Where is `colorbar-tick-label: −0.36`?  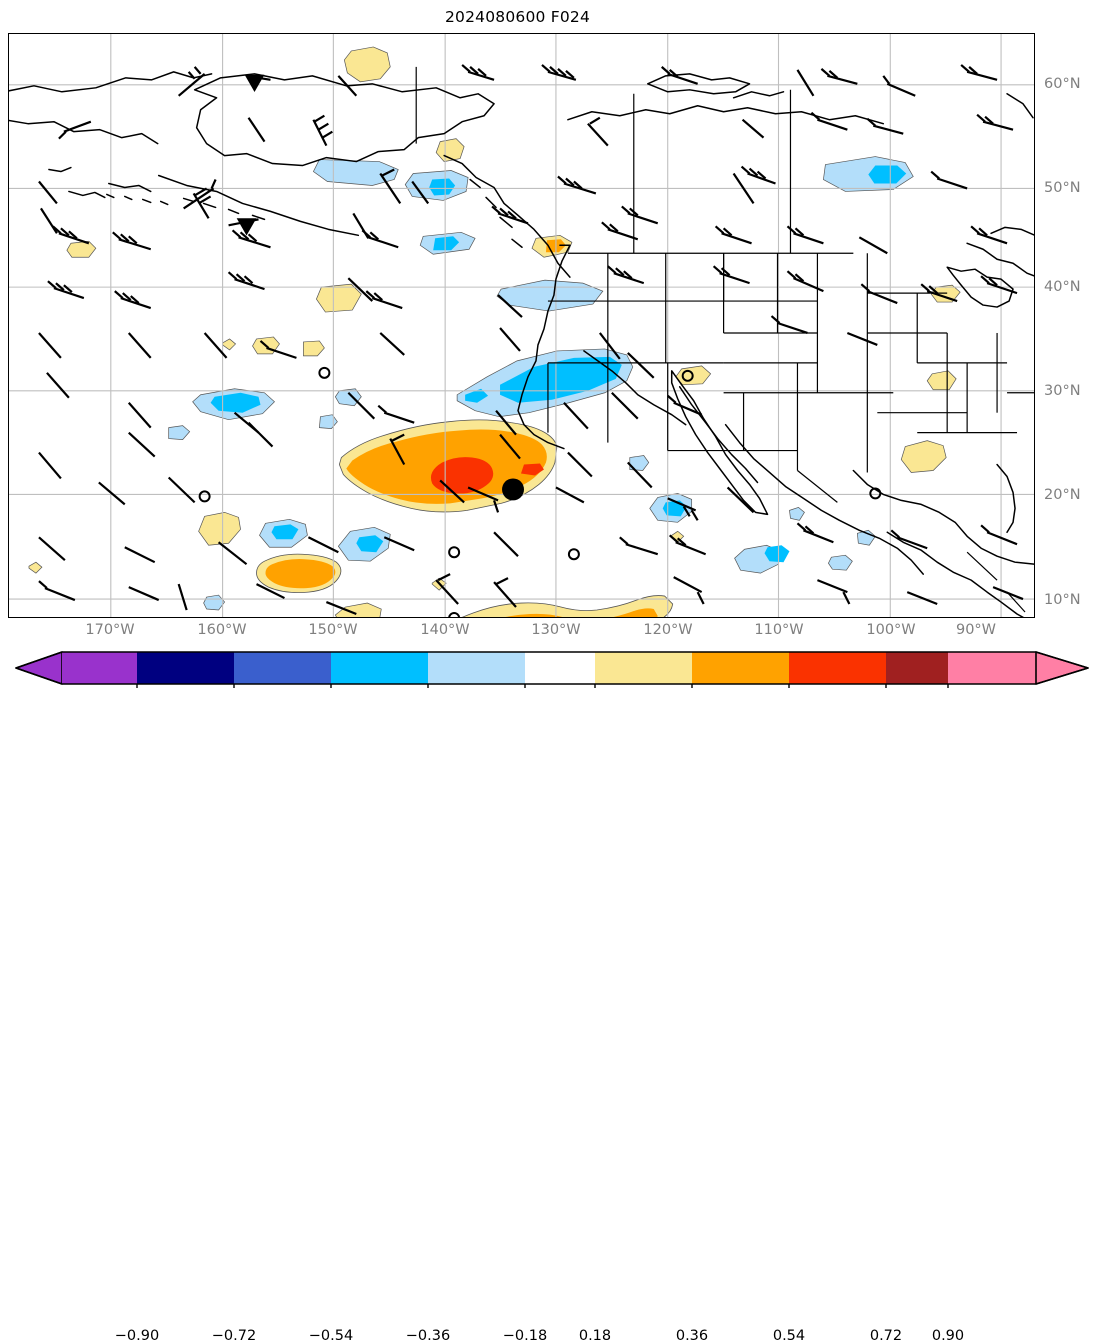
colorbar-tick-label: −0.36 is located at coordinates (428, 1336).